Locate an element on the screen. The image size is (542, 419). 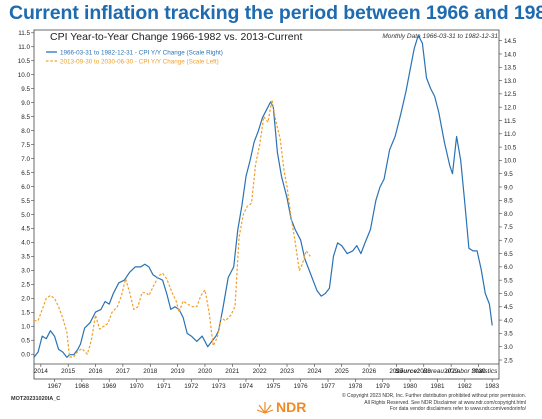
left-axis-tick-label: 3.0 is located at coordinates (25, 271).